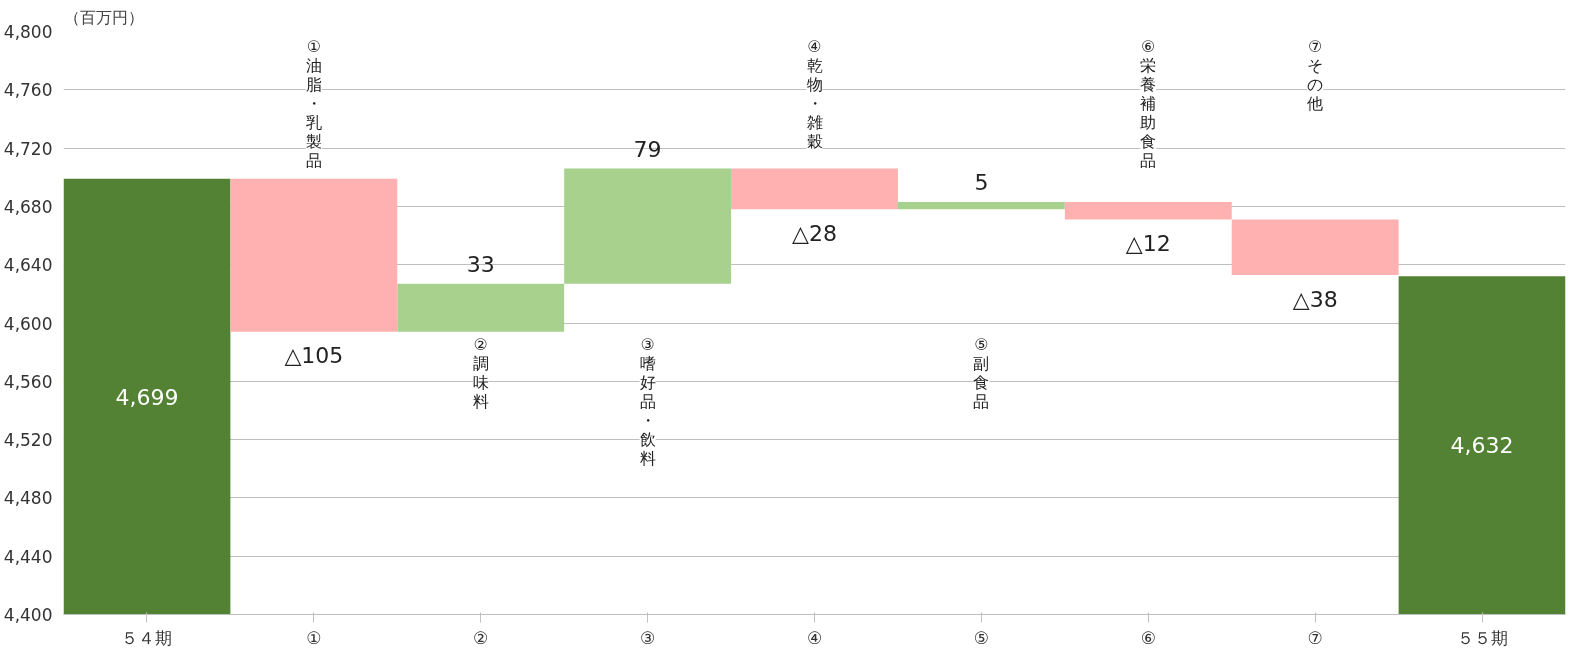 This screenshot has height=656, width=1580. What do you see at coordinates (28, 556) in the screenshot?
I see `y-tick-label: 4,440` at bounding box center [28, 556].